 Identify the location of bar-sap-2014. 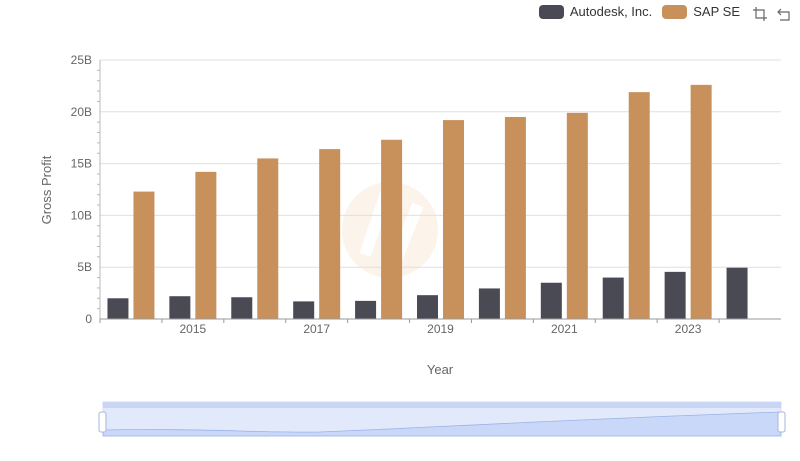
(144, 255).